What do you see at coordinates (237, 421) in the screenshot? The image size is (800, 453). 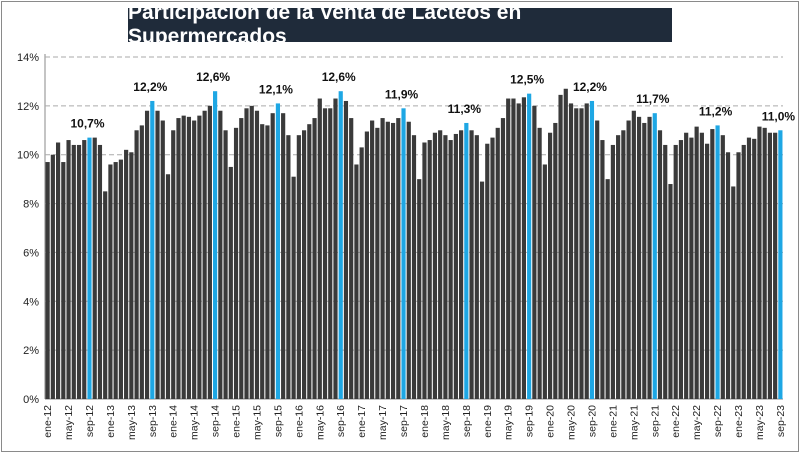 I see `x-tick-label: ene-15` at bounding box center [237, 421].